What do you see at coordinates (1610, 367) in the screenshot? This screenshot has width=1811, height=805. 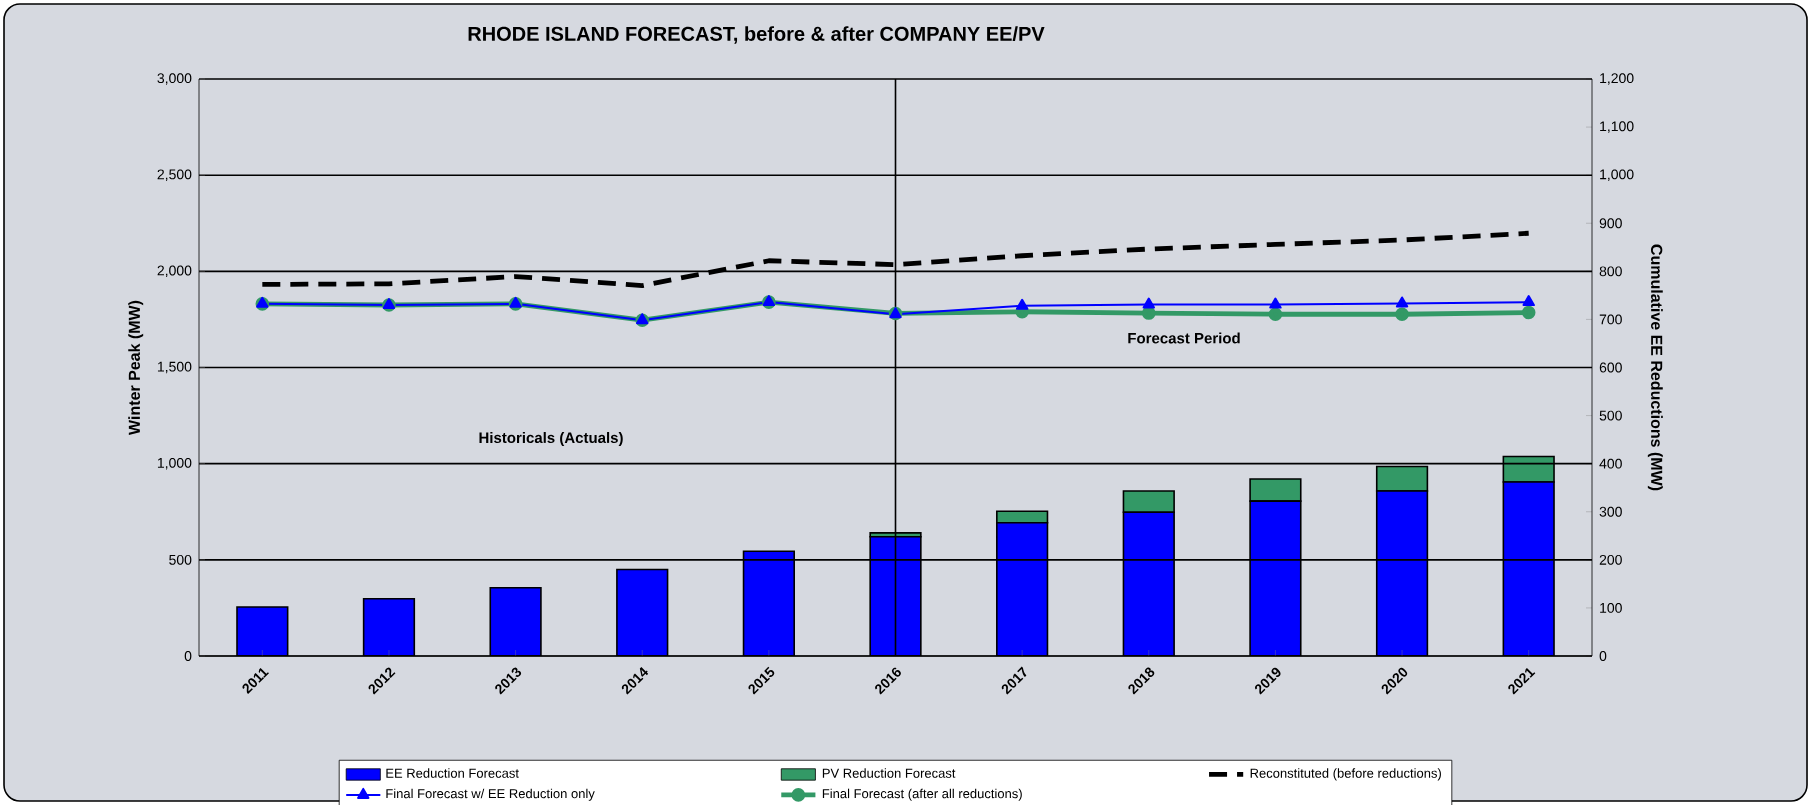 I see `y2-tick-label: 600` at bounding box center [1610, 367].